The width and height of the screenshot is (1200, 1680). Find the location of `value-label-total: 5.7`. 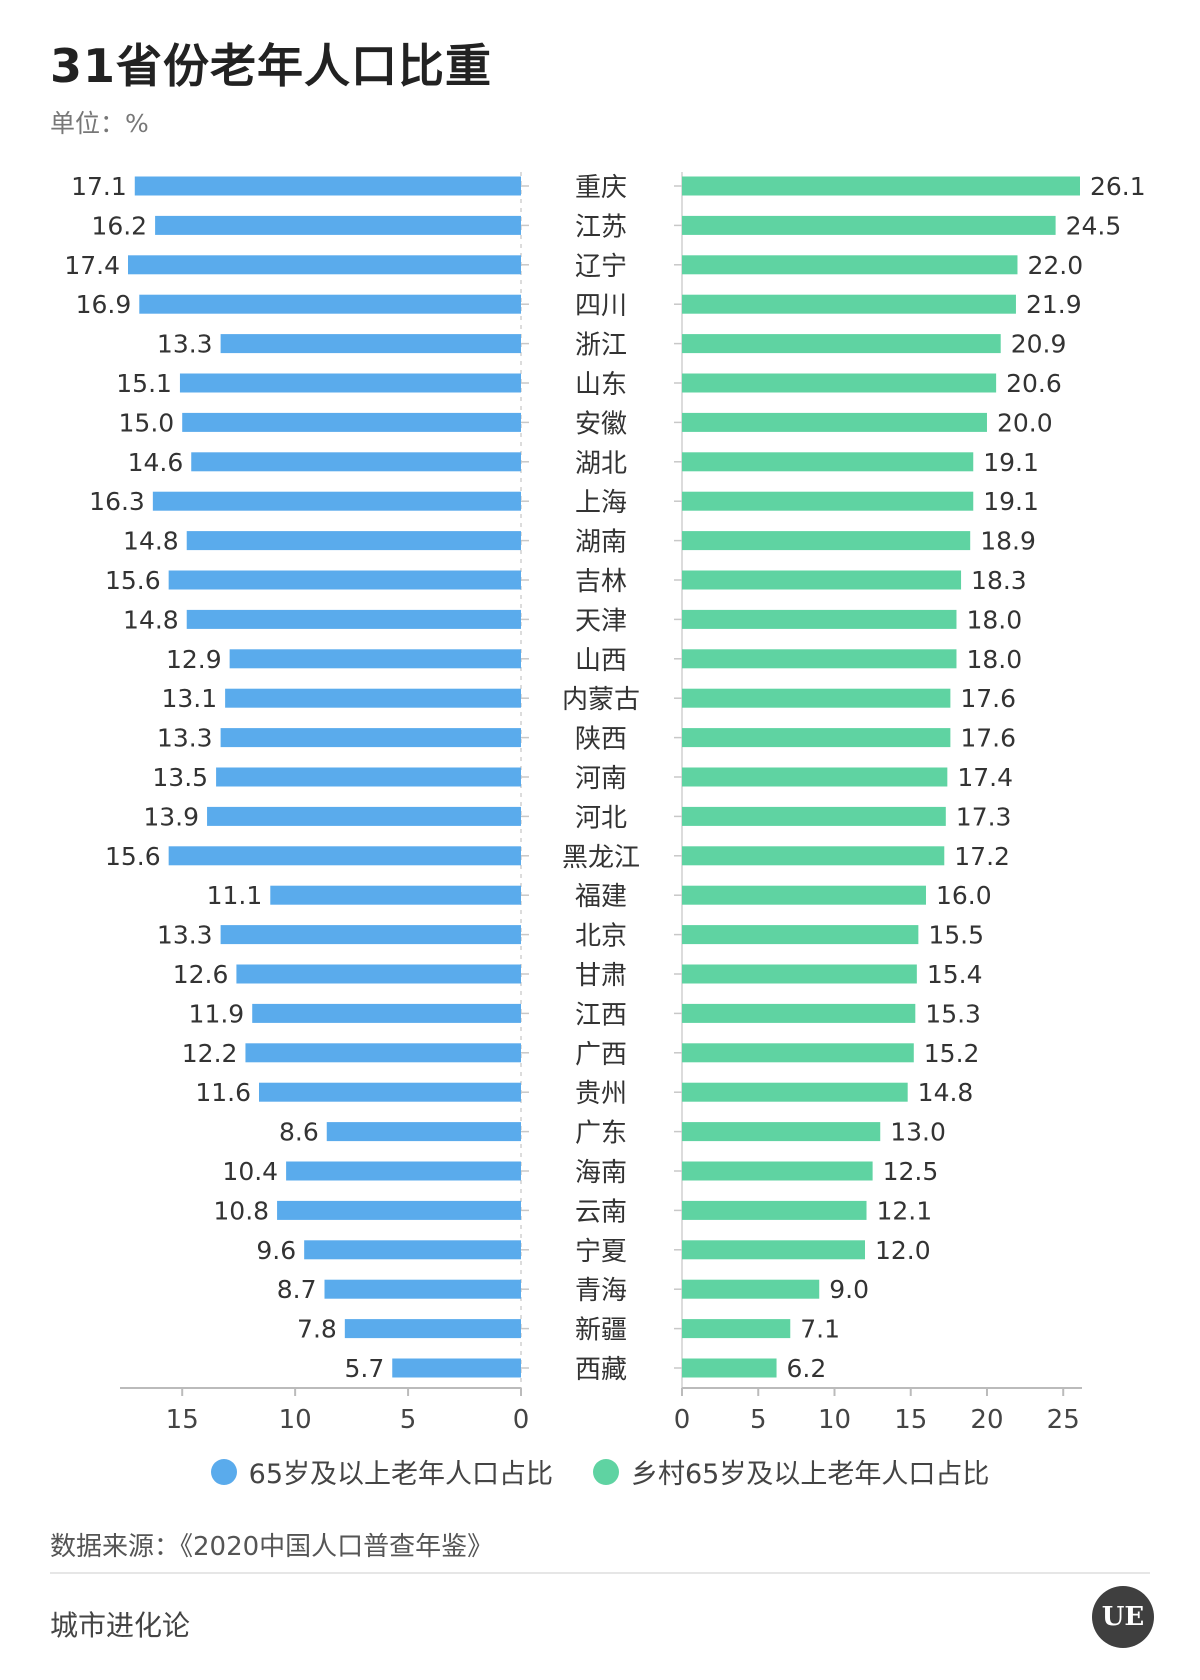

value-label-total: 5.7 is located at coordinates (364, 1368).